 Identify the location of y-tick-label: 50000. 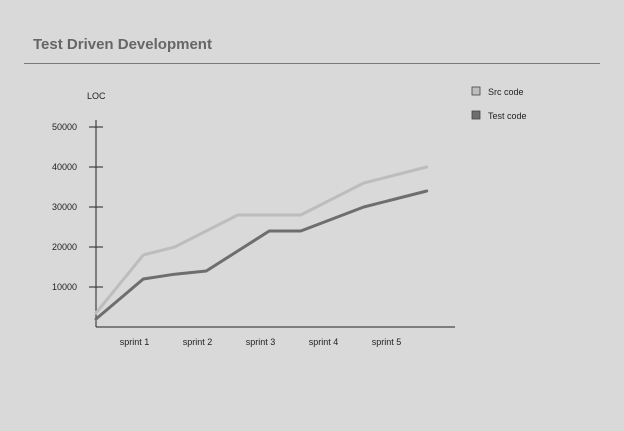
(64, 127).